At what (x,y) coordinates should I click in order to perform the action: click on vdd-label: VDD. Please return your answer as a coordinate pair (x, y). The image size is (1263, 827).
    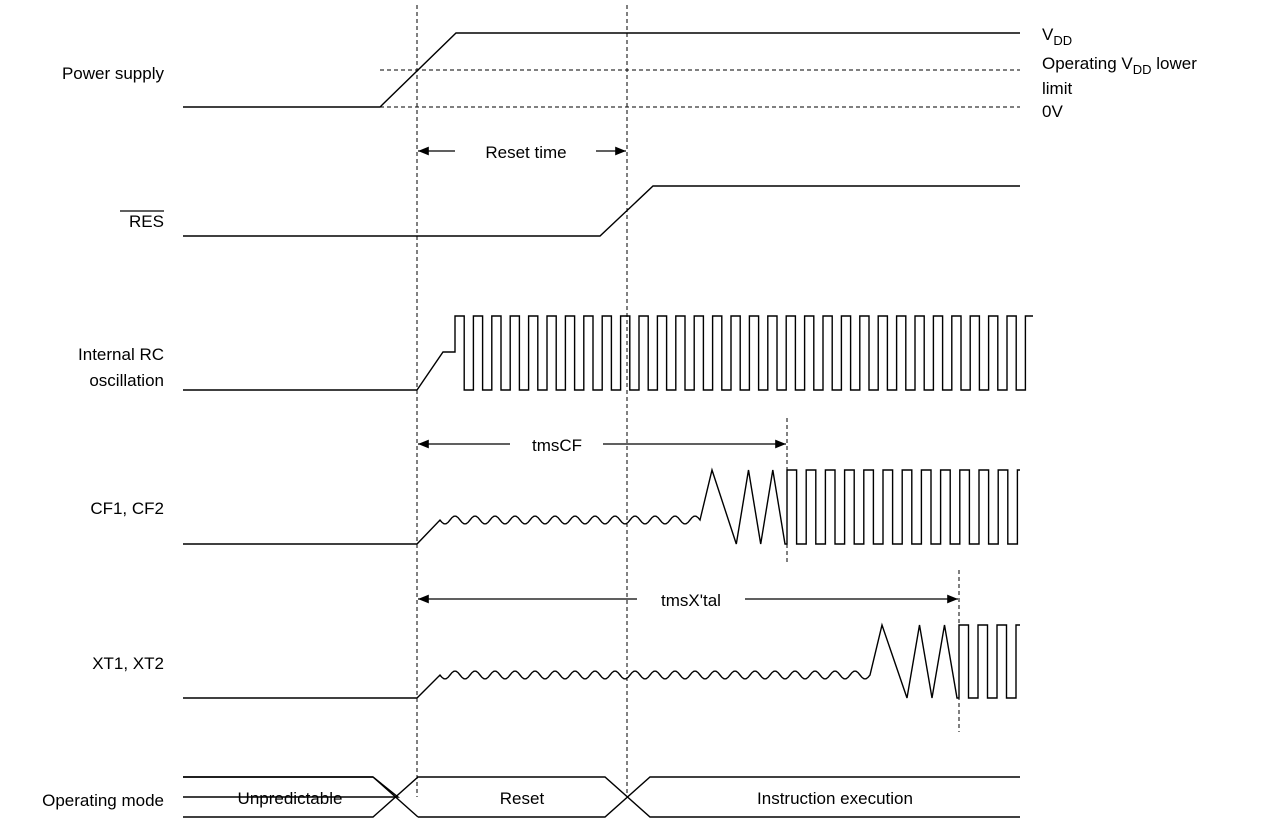
    Looking at the image, I should click on (1057, 36).